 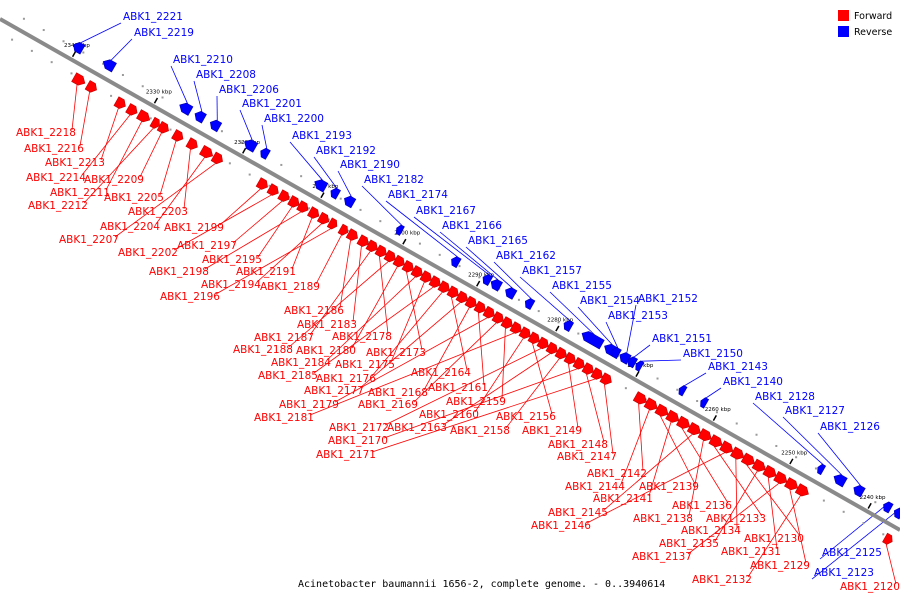 I want to click on gene-label: ABK1_2199, so click(x=194, y=228).